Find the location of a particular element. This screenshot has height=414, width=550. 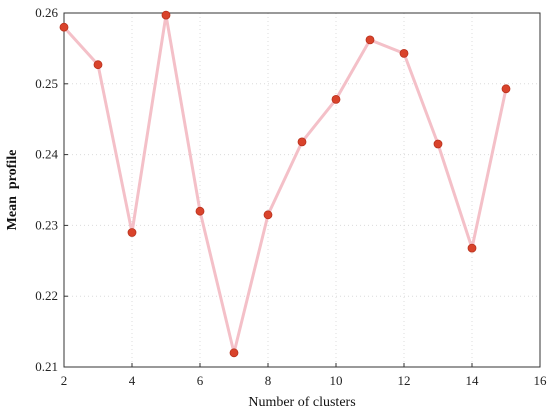

x-tick-label: 16 is located at coordinates (541, 380).